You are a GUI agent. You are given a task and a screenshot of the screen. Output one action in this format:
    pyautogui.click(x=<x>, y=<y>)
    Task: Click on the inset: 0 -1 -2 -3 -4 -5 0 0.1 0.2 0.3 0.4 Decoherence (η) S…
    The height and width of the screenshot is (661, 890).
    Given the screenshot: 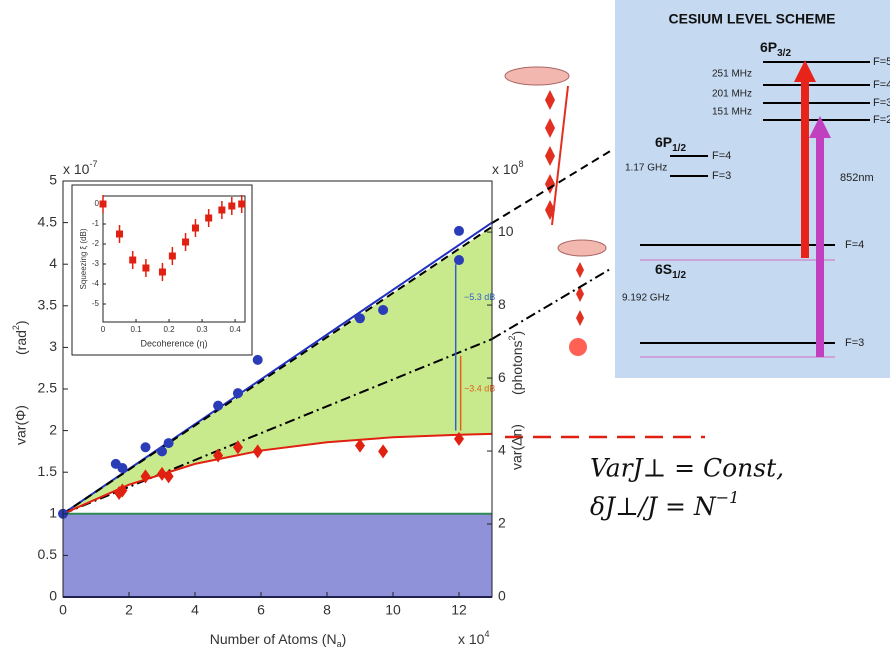 What is the action you would take?
    pyautogui.click(x=162, y=270)
    